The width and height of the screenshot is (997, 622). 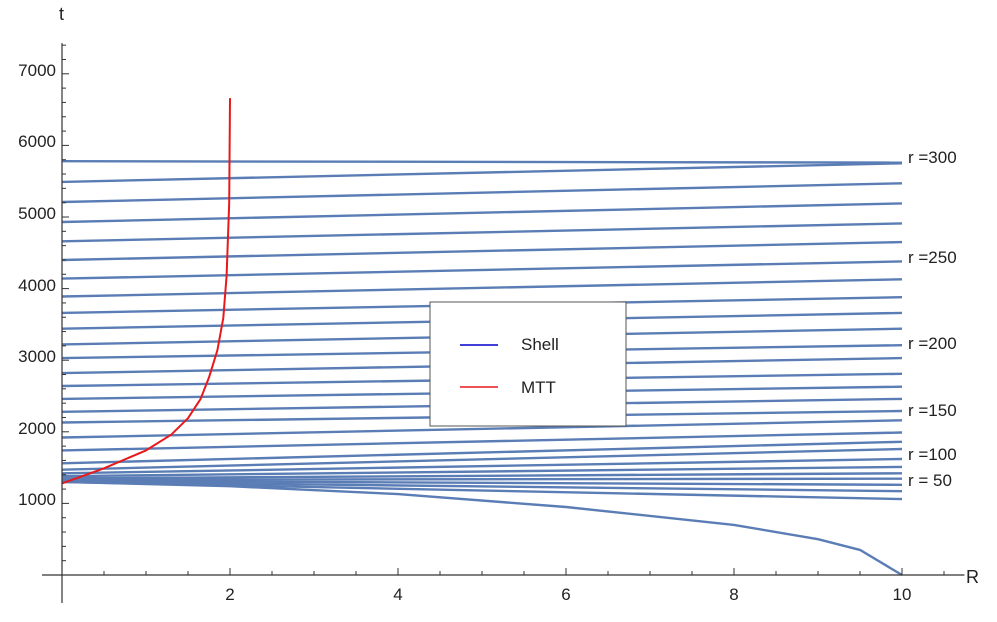 I want to click on y-tick-label: 1000, so click(x=37, y=499).